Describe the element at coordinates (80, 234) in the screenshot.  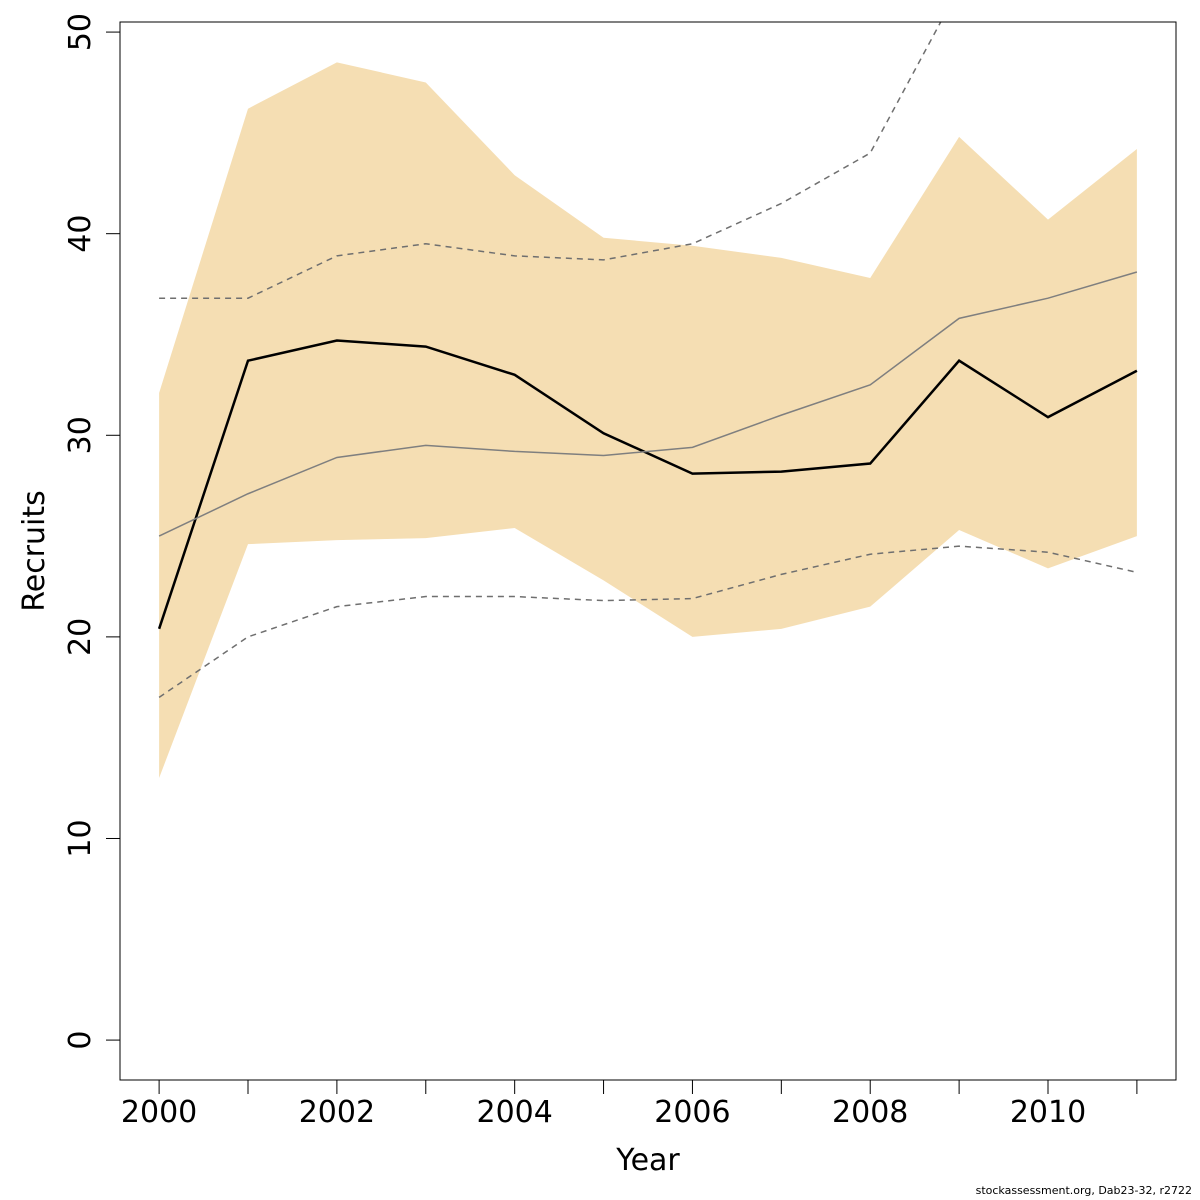
I see `y-tick-label: 40` at that location.